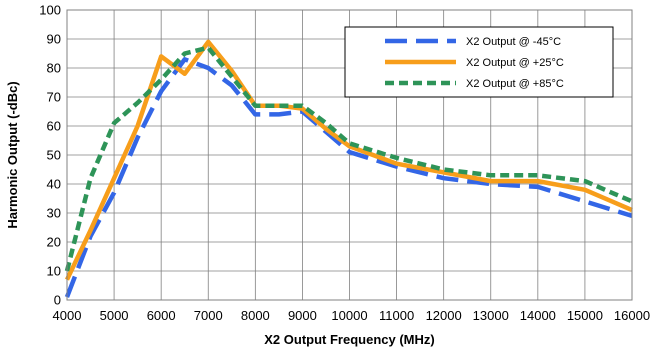 This screenshot has height=353, width=652. I want to click on y-tick-label: 40, so click(54, 184).